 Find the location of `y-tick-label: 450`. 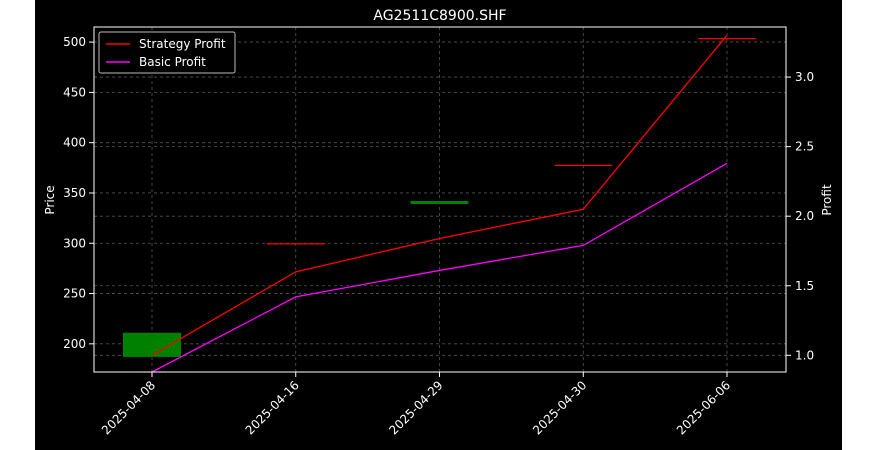

y-tick-label: 450 is located at coordinates (74, 92).